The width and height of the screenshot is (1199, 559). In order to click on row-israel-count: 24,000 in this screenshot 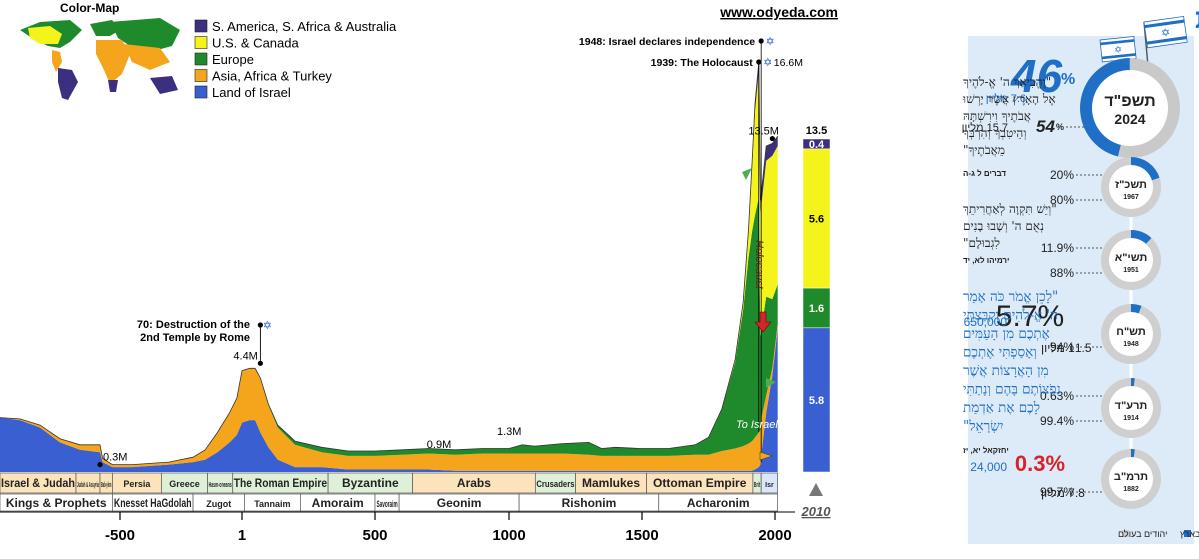, I will do `click(988, 467)`.